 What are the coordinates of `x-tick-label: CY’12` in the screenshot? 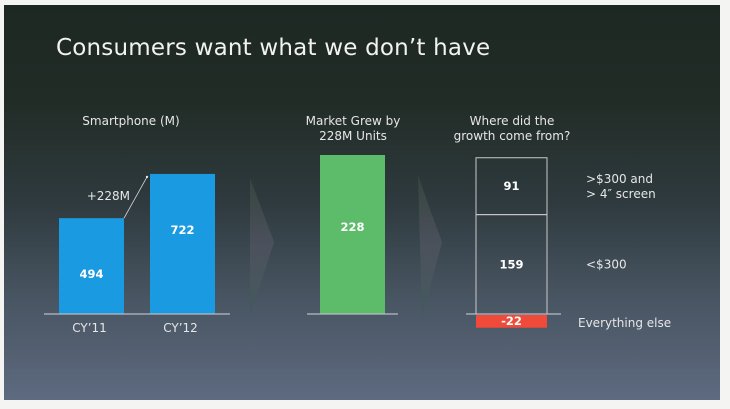 It's located at (180, 328).